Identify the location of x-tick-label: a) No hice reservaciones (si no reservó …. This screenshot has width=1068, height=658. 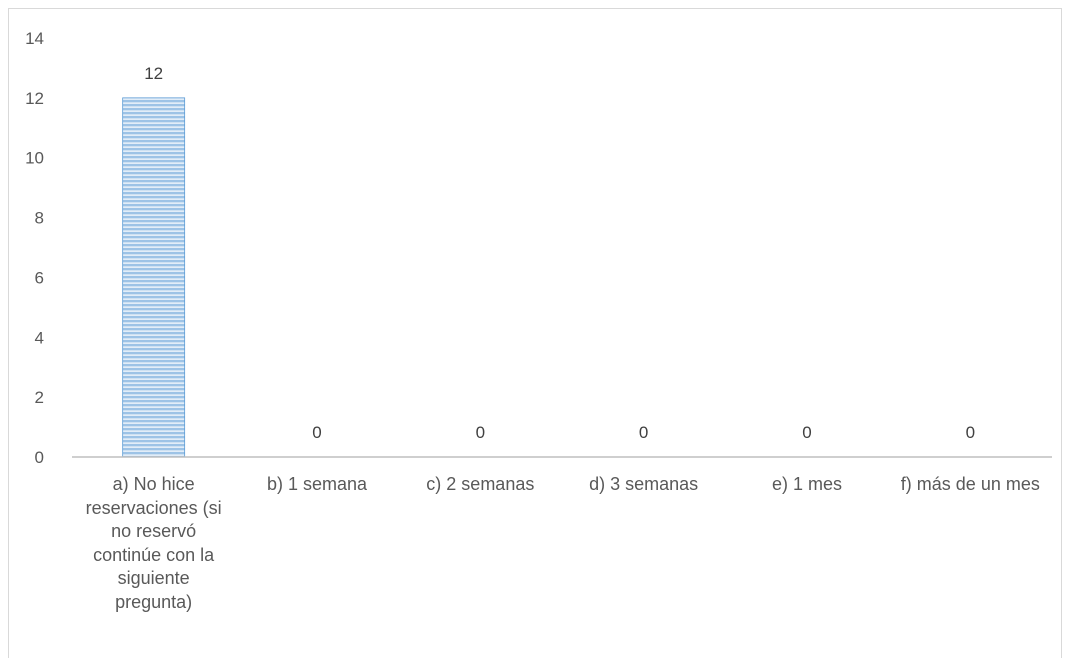
(153, 543).